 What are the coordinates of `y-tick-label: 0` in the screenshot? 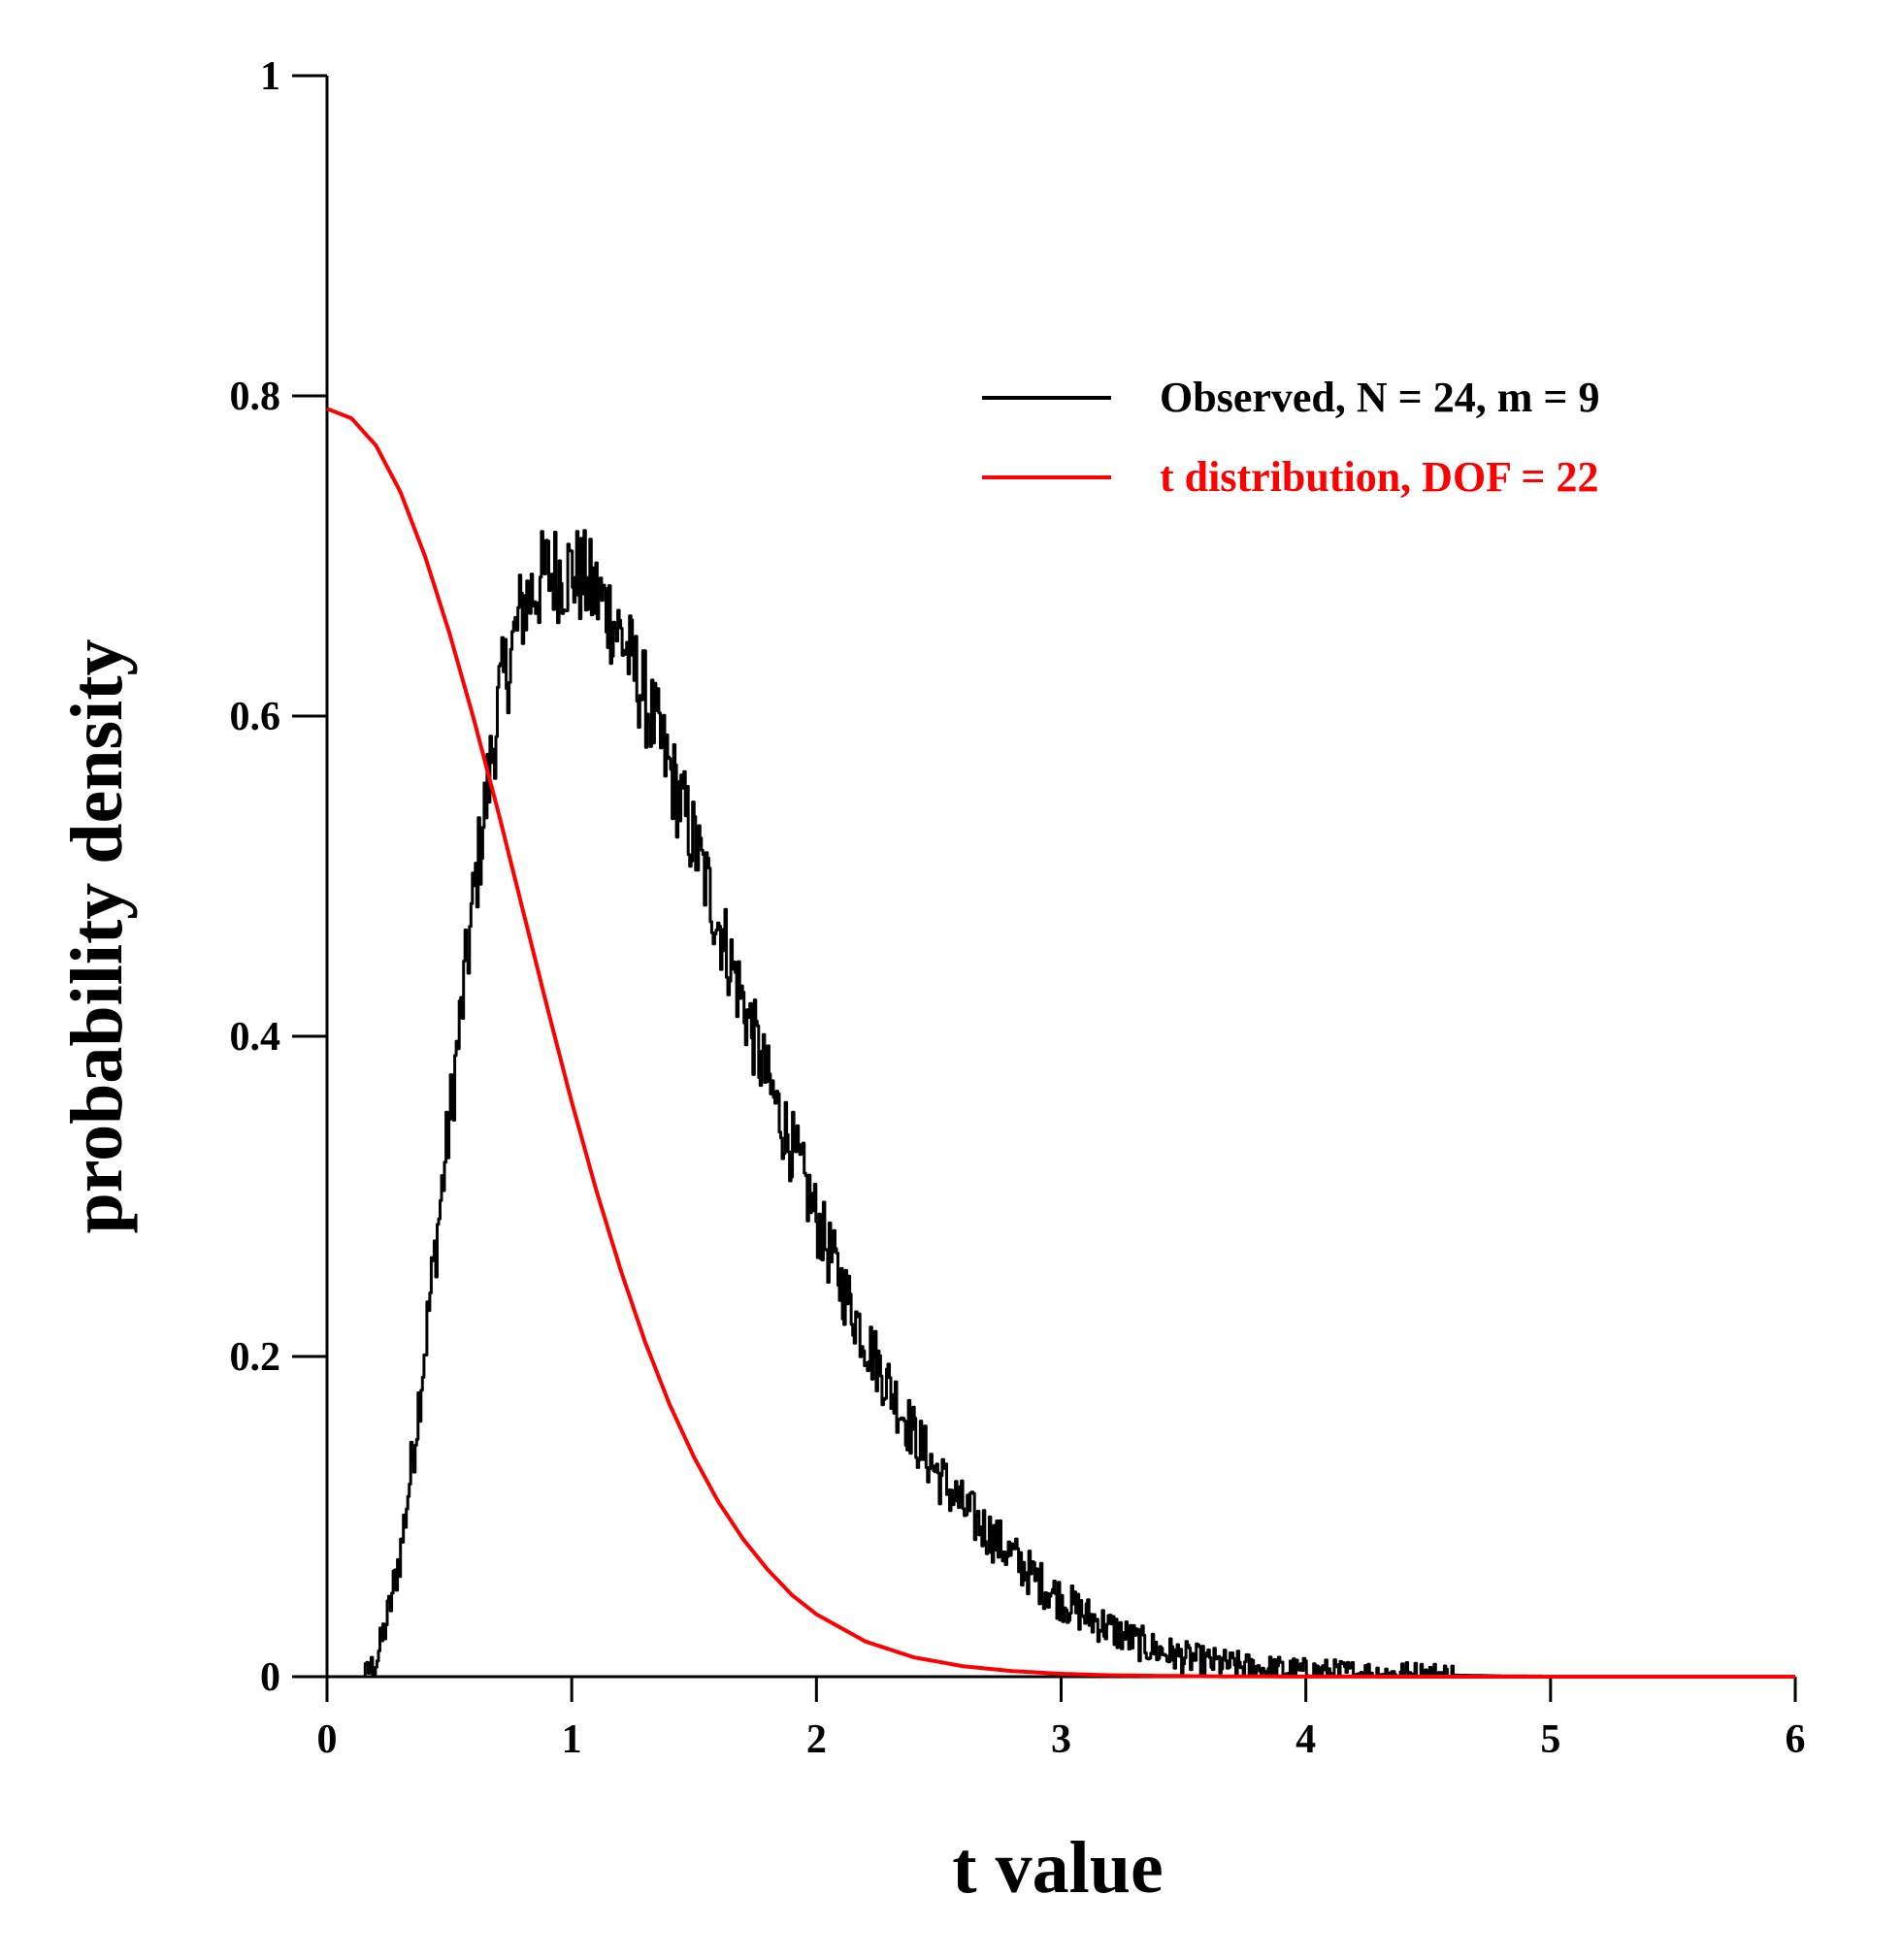 It's located at (270, 1677).